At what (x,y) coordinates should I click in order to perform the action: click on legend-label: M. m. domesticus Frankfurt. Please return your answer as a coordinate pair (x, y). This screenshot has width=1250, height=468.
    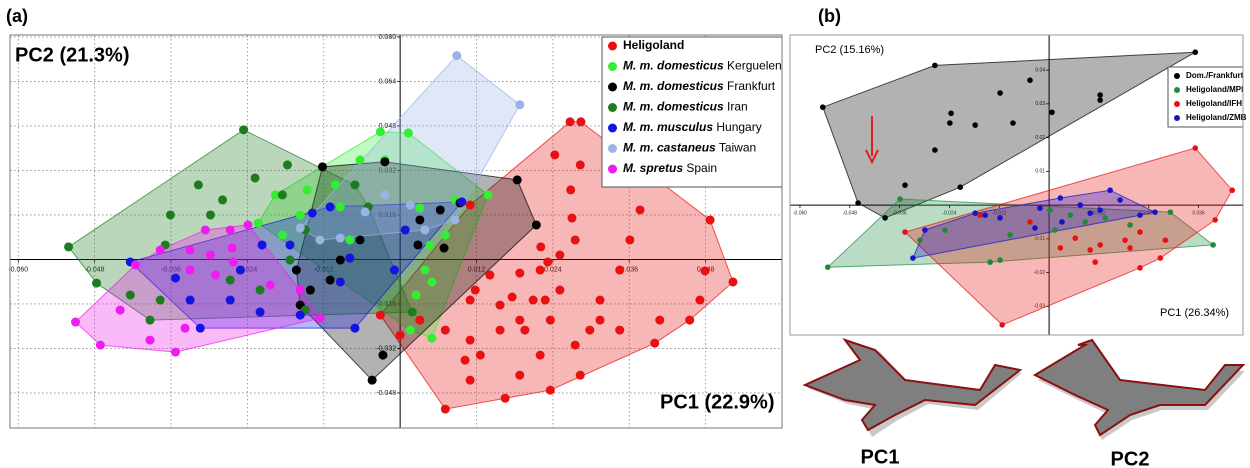
    Looking at the image, I should click on (699, 86).